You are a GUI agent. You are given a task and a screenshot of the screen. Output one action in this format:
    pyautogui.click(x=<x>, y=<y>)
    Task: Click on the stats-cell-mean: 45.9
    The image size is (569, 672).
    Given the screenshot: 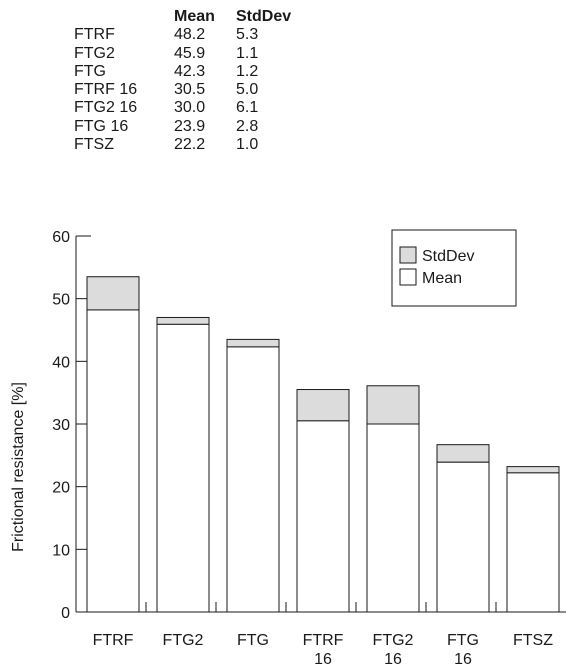 What is the action you would take?
    pyautogui.click(x=190, y=53)
    